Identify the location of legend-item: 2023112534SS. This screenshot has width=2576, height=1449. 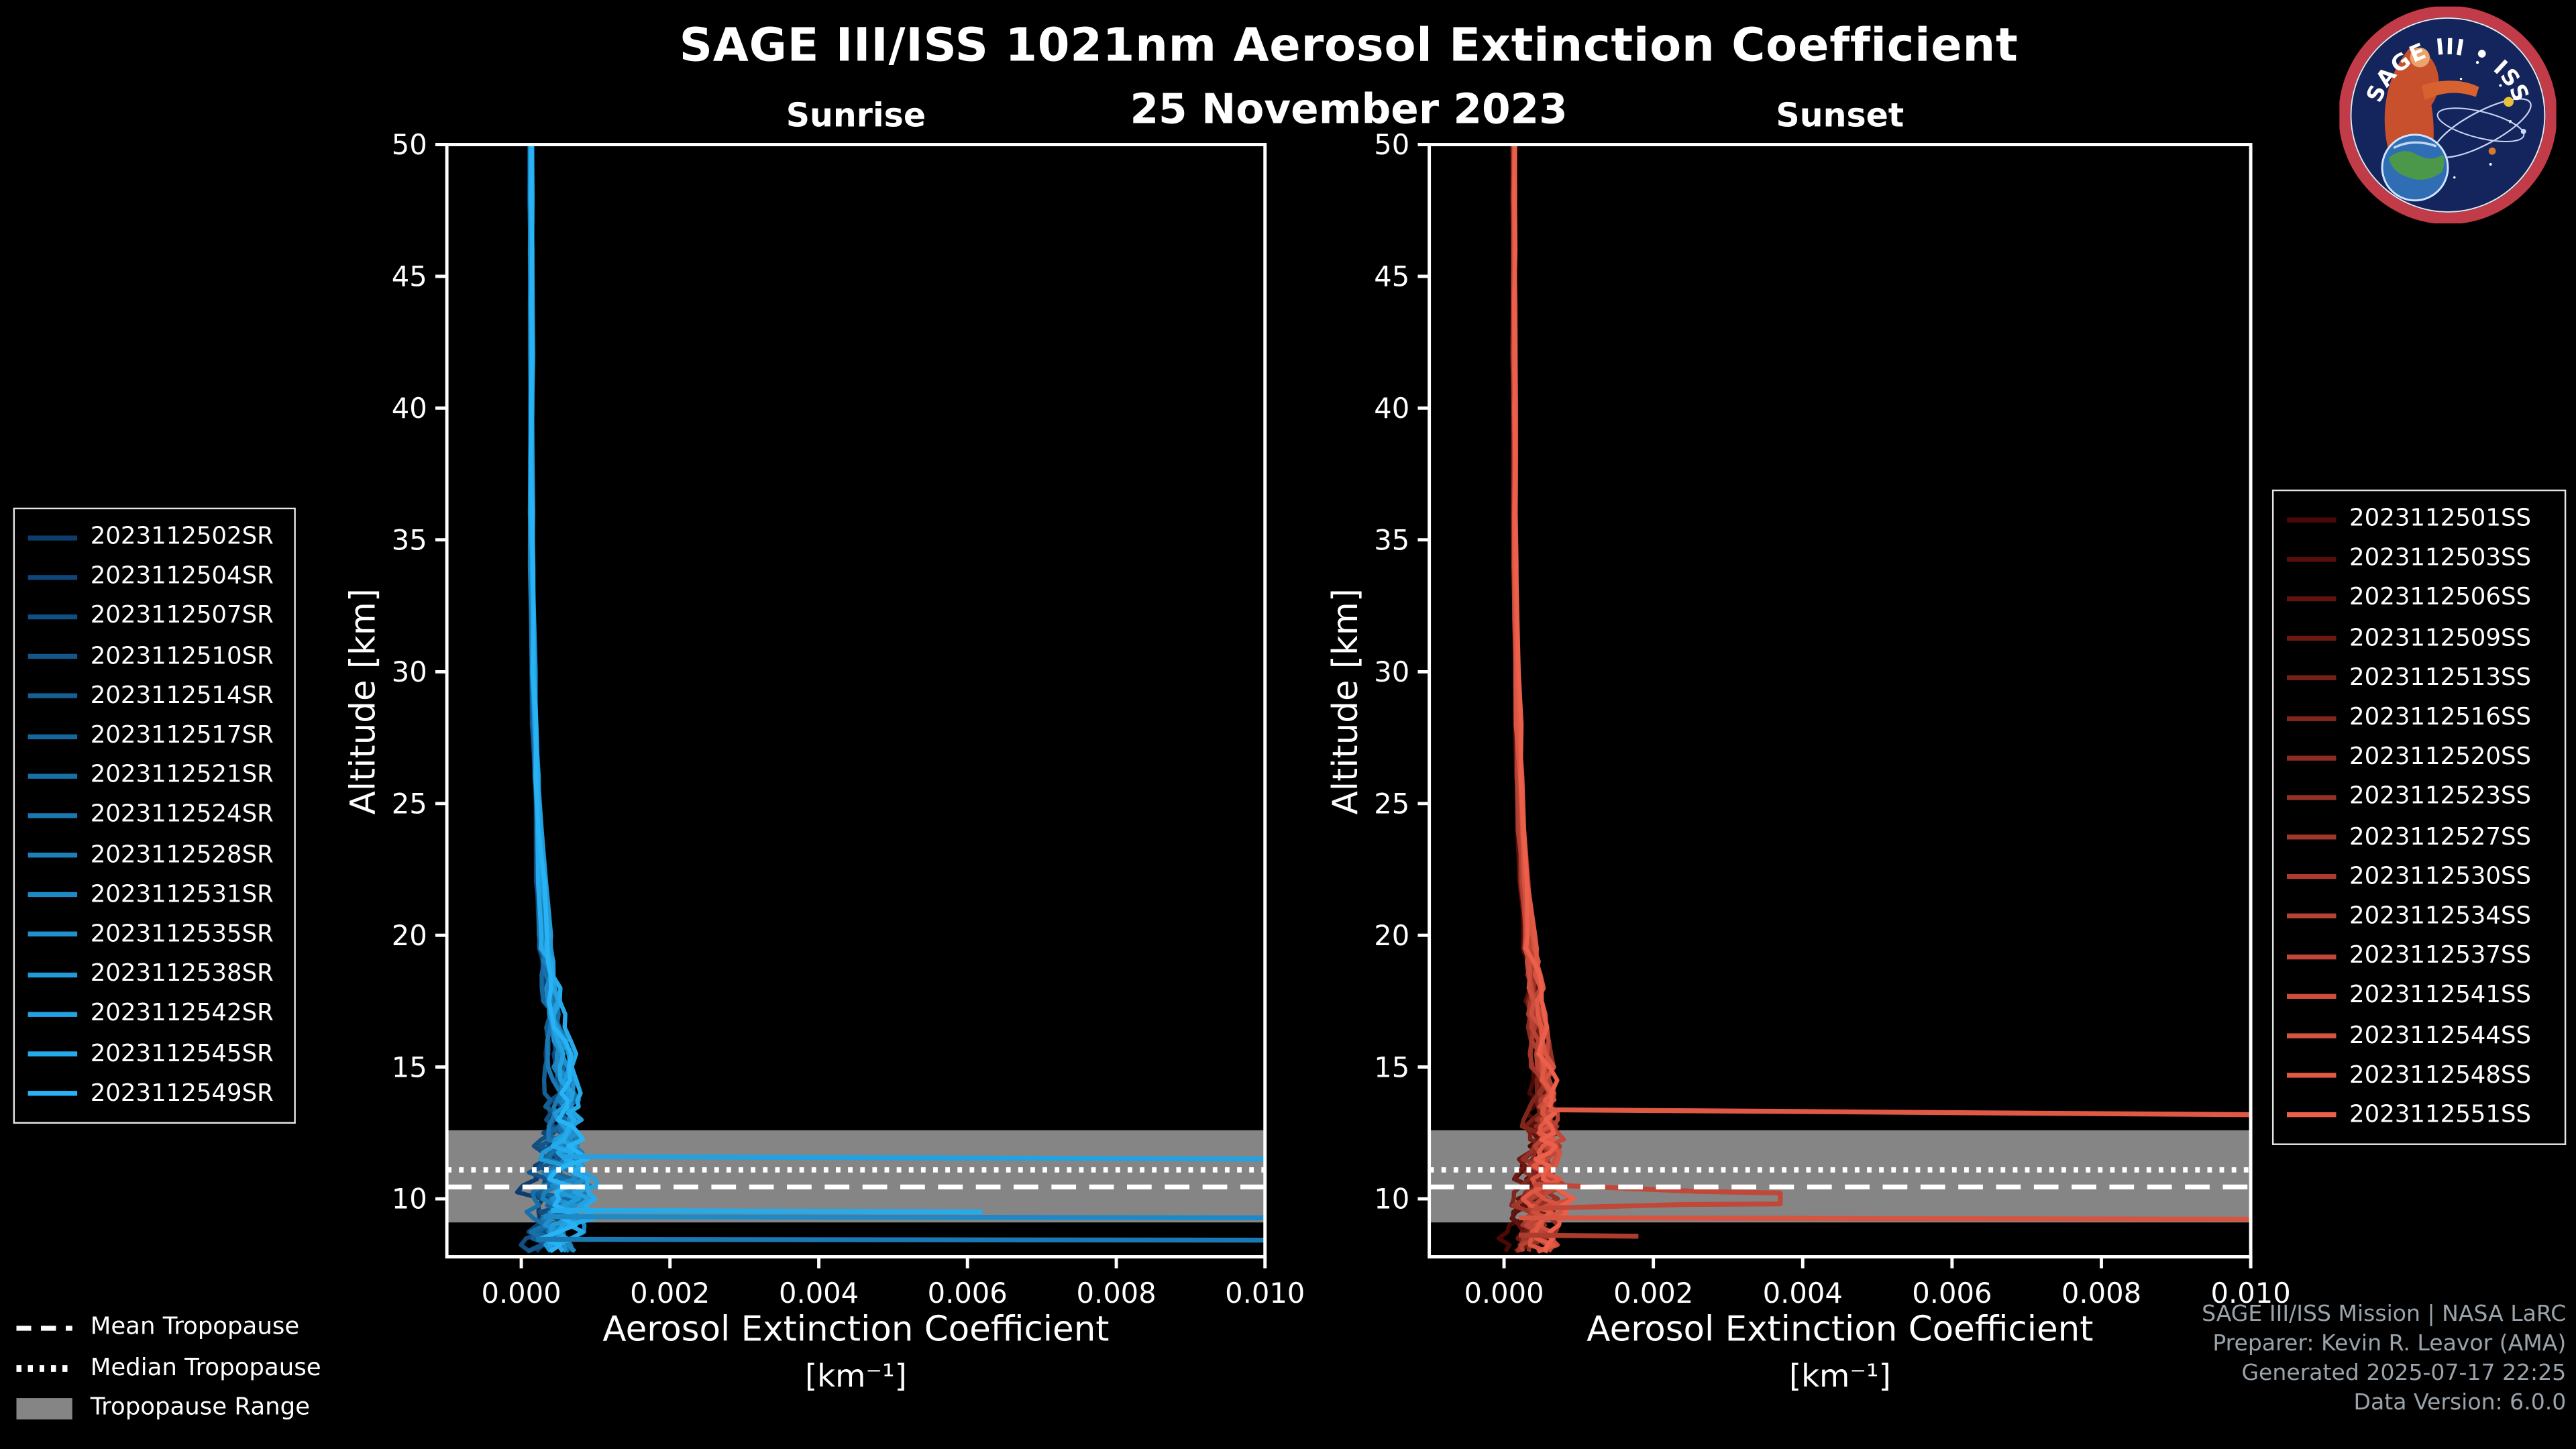
(2418, 916).